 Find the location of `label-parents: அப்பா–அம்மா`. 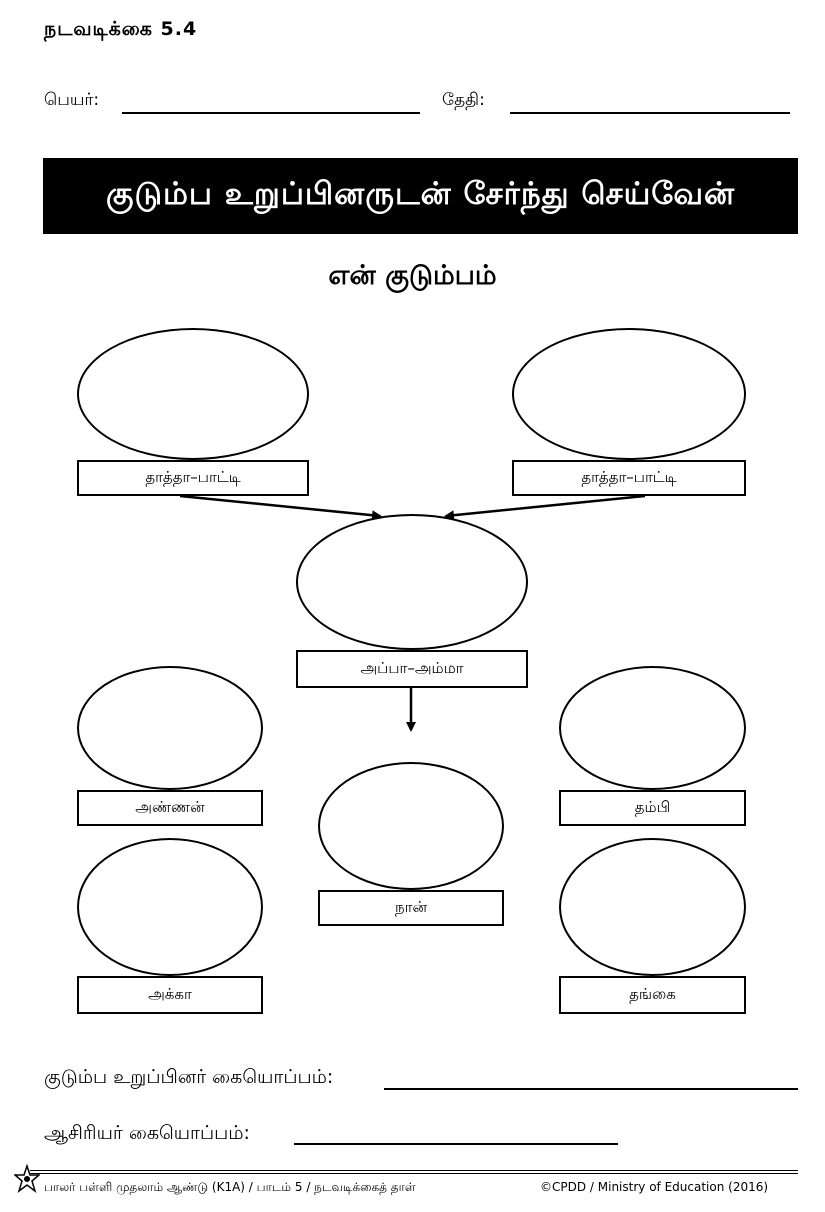

label-parents: அப்பா–அம்மா is located at coordinates (412, 669).